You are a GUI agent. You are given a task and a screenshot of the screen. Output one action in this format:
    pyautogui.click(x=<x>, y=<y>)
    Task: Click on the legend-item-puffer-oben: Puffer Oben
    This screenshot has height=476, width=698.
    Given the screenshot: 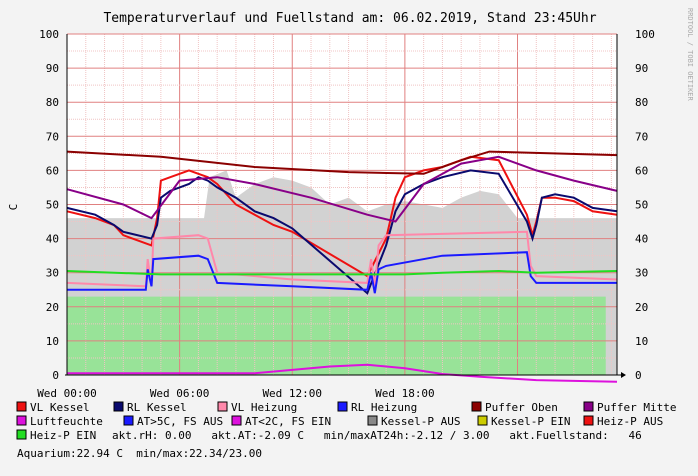 What is the action you would take?
    pyautogui.click(x=514, y=407)
    